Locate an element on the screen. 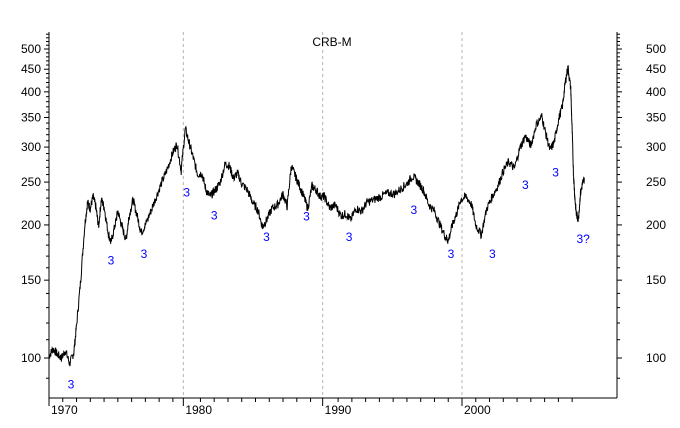 Image resolution: width=680 pixels, height=428 pixels. y-tick-label-right-300: 300 is located at coordinates (656, 147).